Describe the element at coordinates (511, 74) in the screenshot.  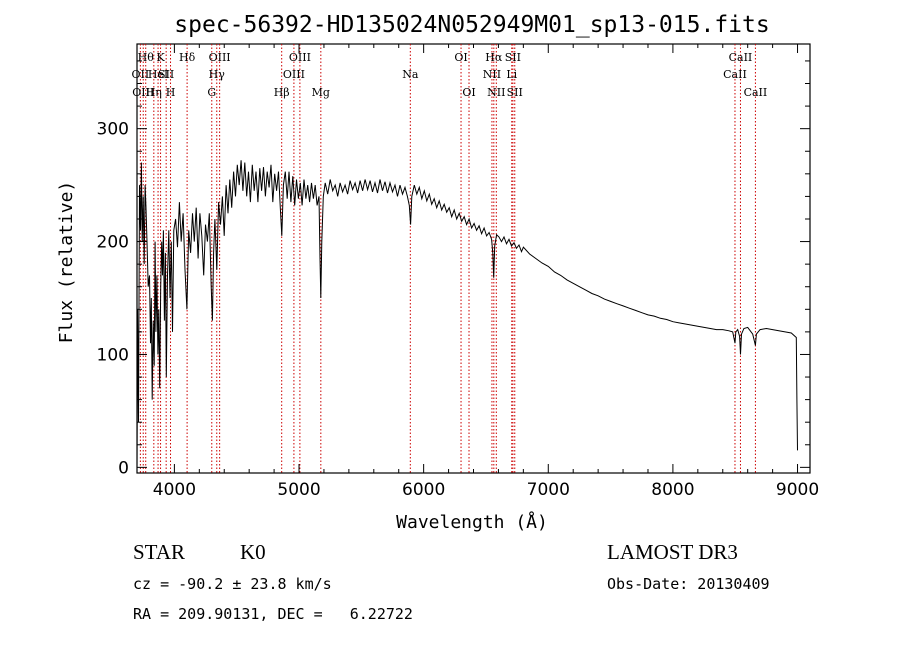
I see `line-marker-label: Li` at that location.